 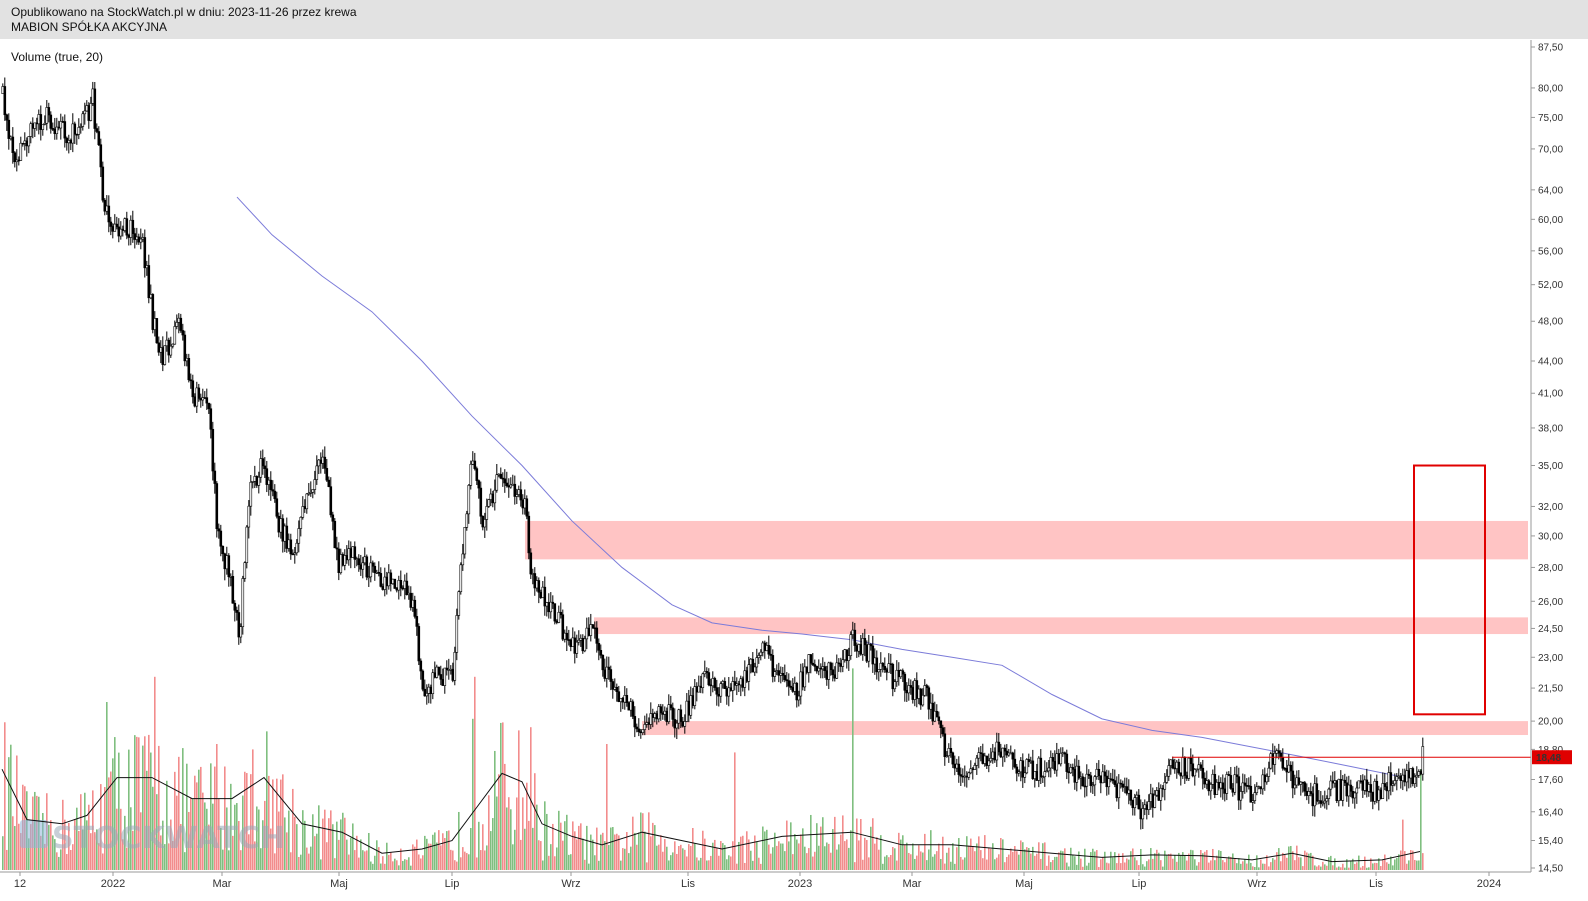 I want to click on y-tick-label: 75,00, so click(x=1550, y=118).